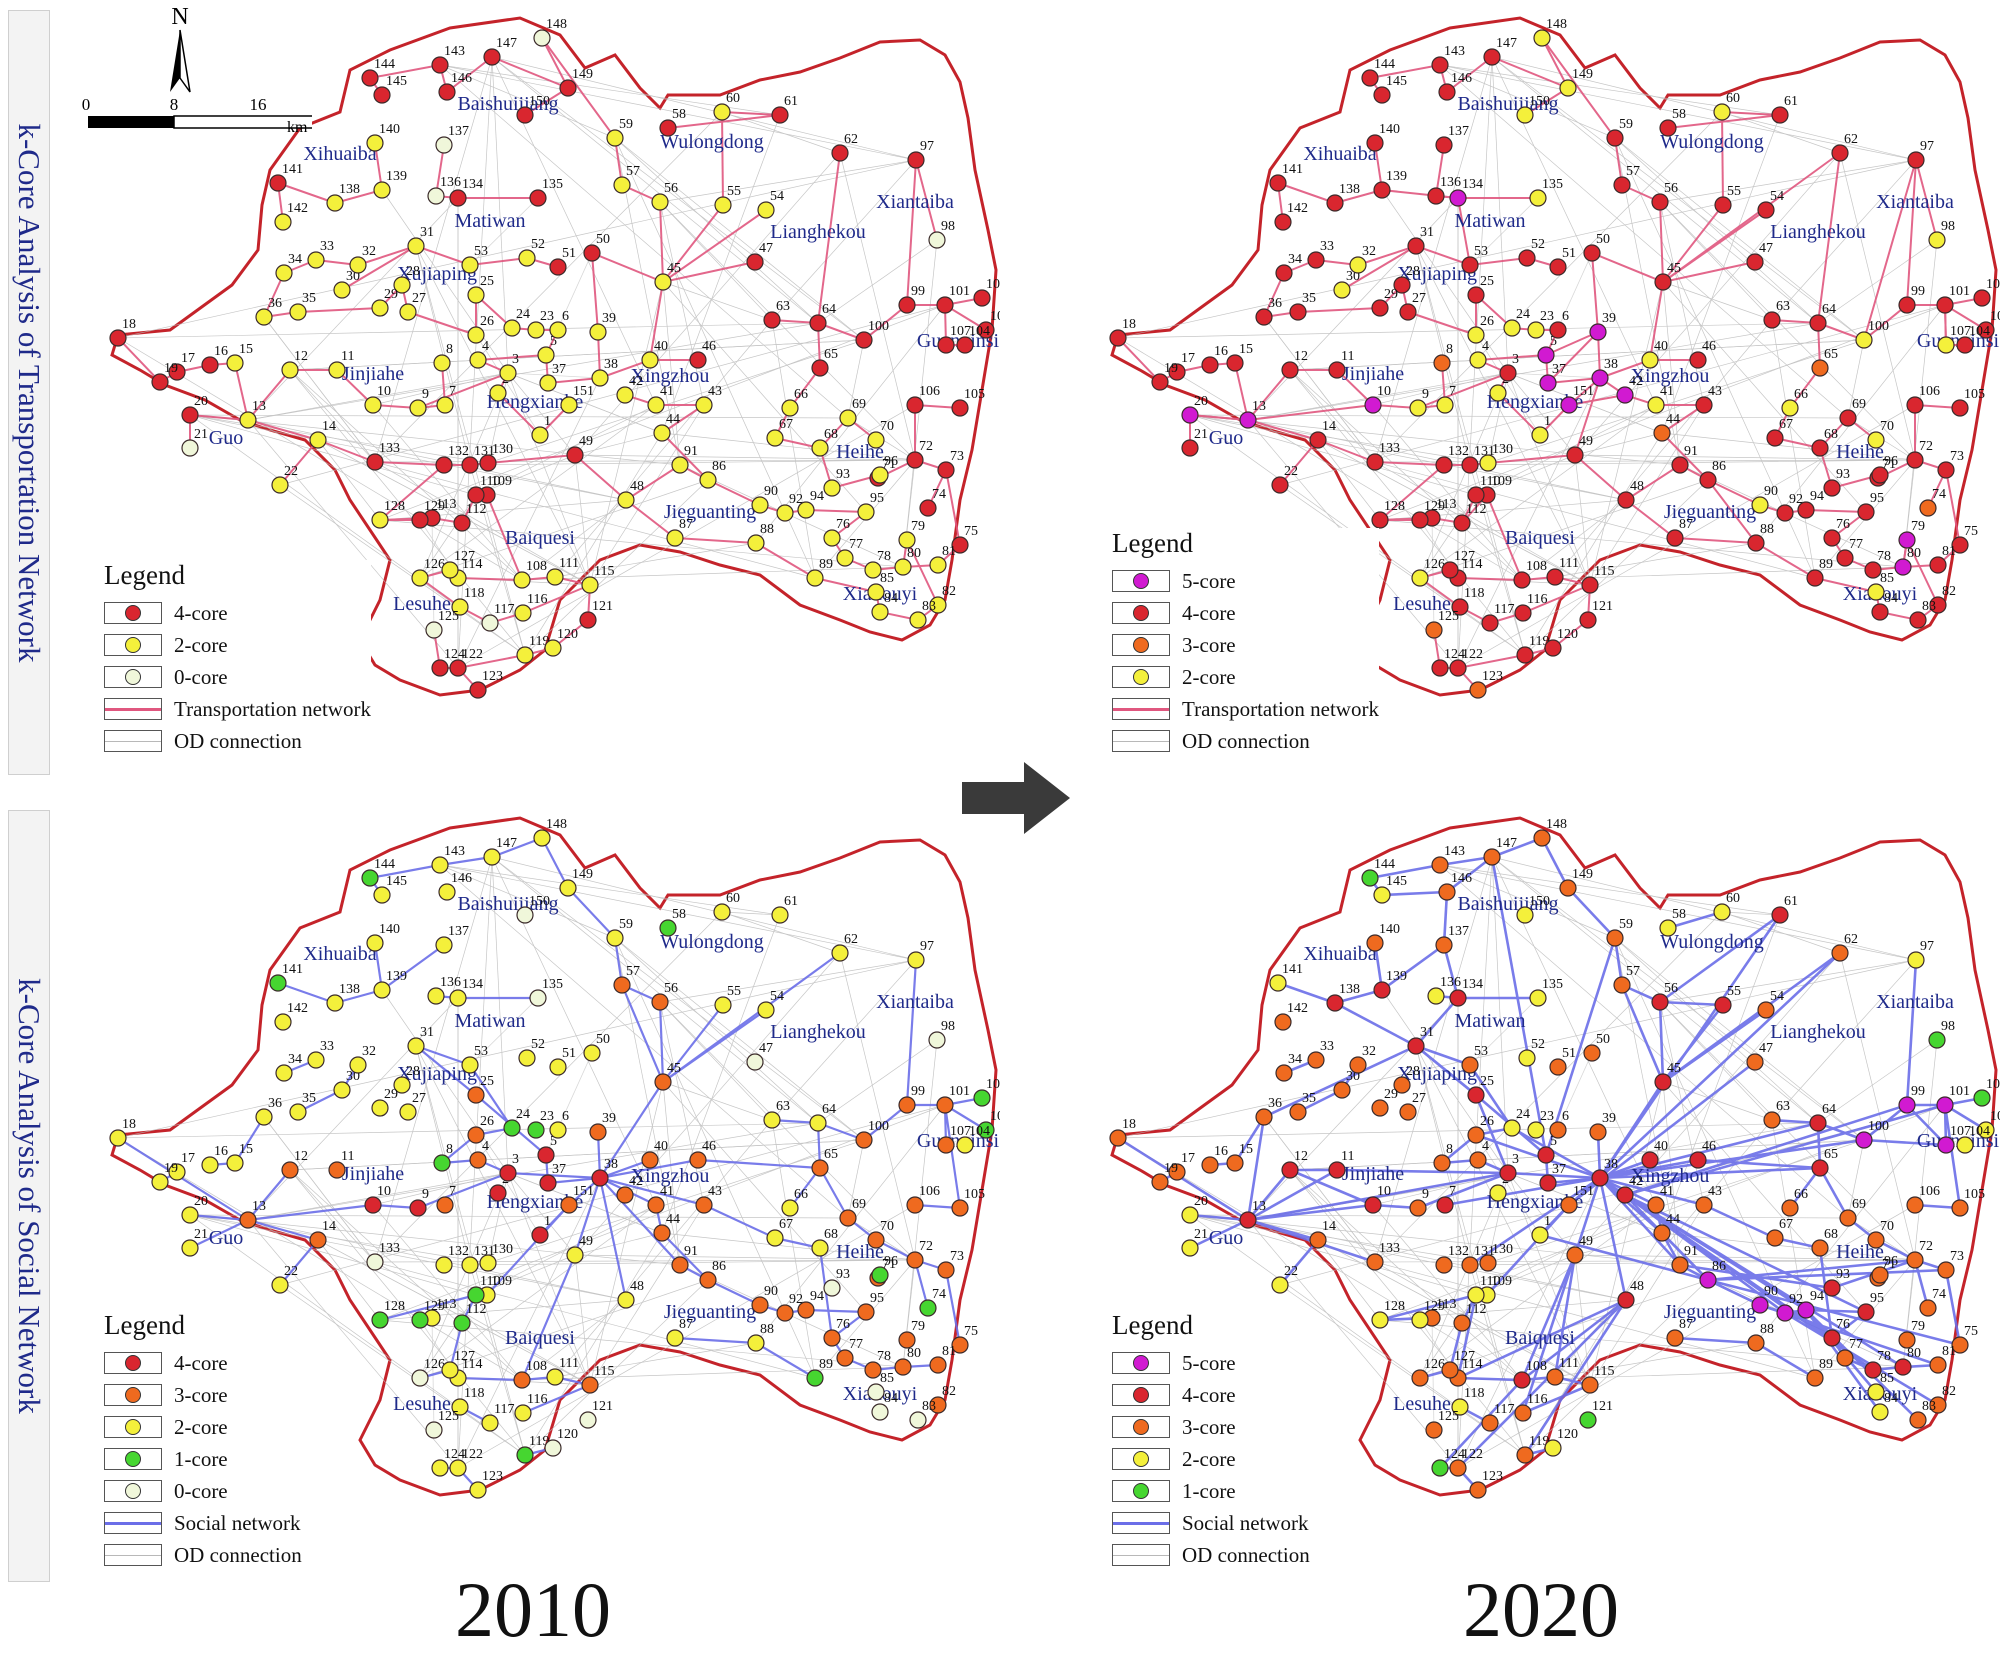 Image resolution: width=2000 pixels, height=1655 pixels. Describe the element at coordinates (929, 391) in the screenshot. I see `village-node-label-106: 106` at that location.